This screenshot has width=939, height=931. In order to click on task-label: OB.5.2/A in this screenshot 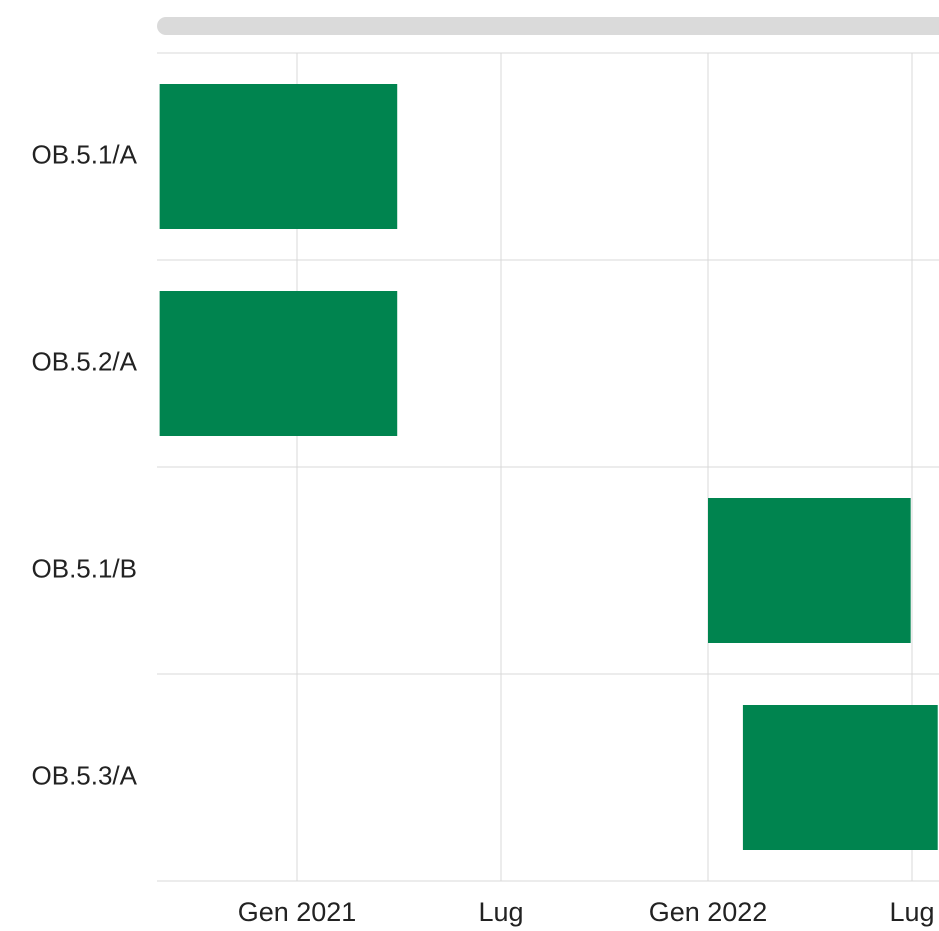, I will do `click(85, 361)`.